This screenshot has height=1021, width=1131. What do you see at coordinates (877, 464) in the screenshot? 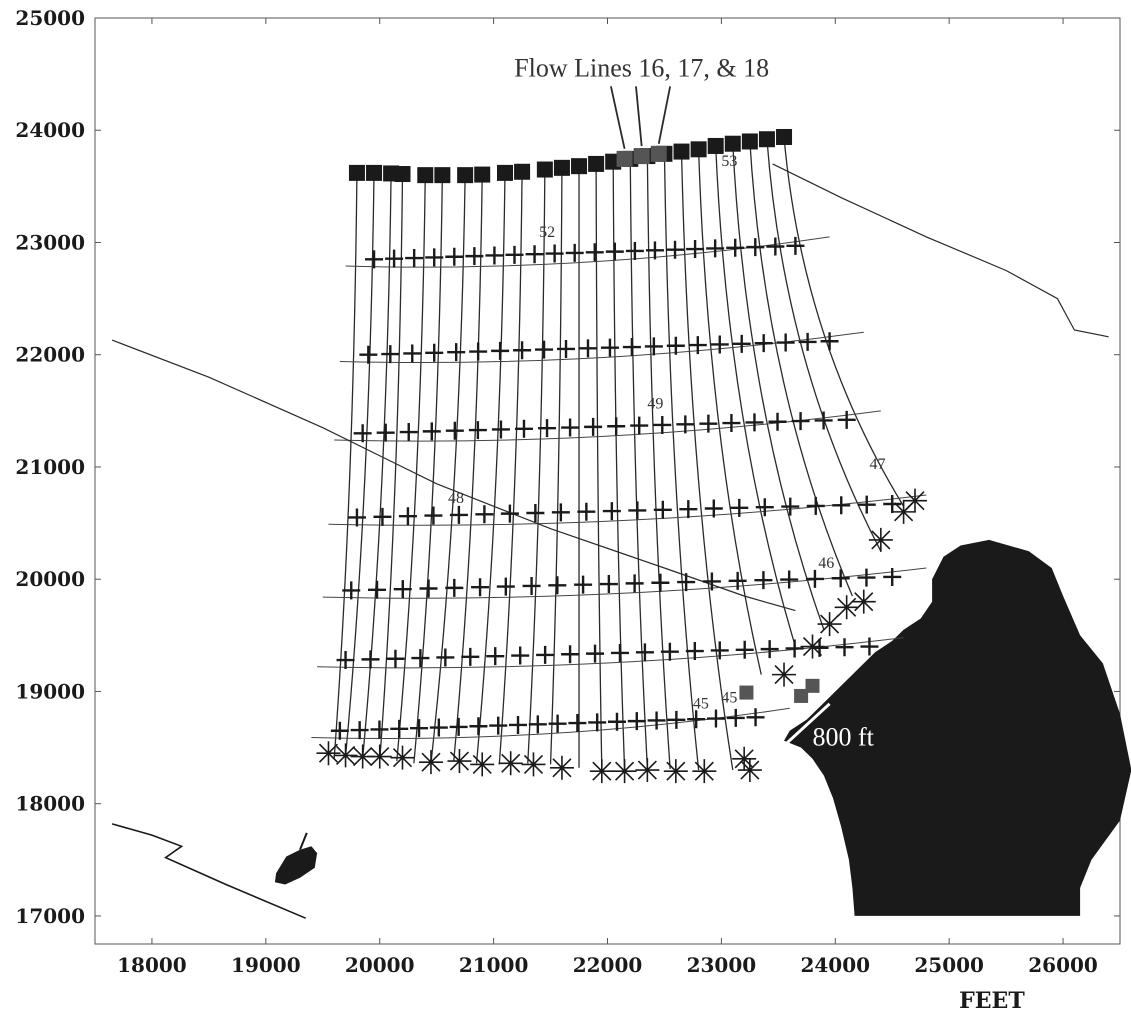
I see `contour-label: 47` at bounding box center [877, 464].